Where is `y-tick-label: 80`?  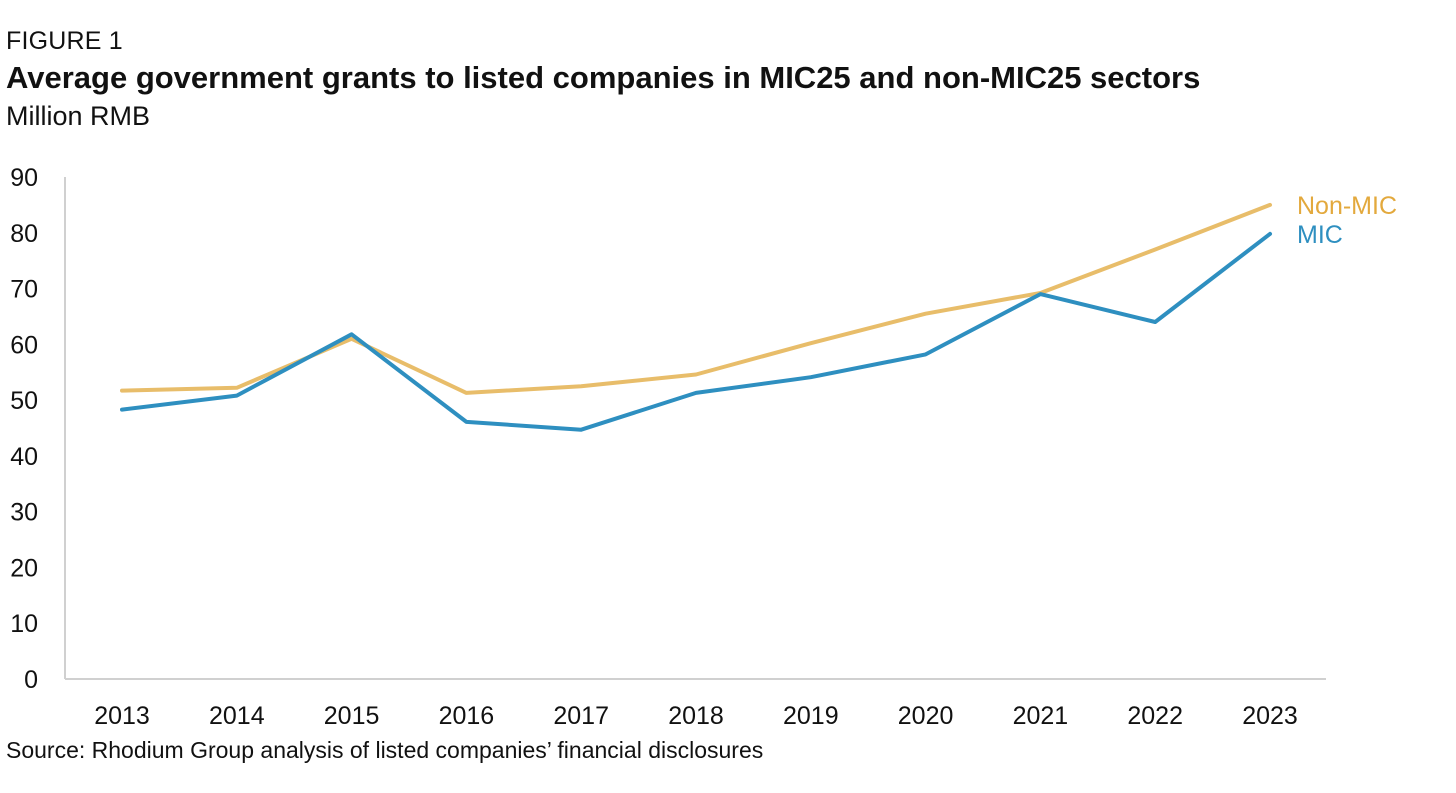
y-tick-label: 80 is located at coordinates (24, 234).